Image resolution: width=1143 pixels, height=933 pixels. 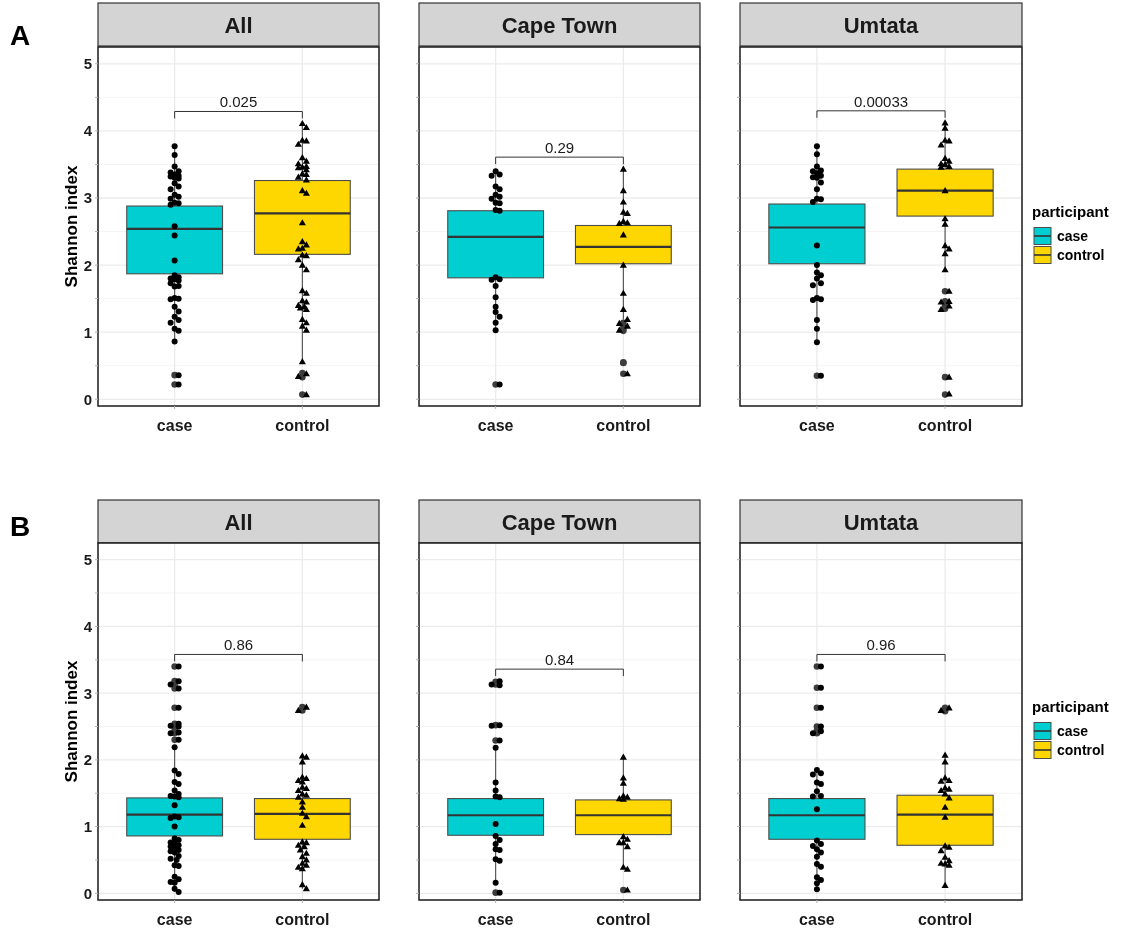 I want to click on annotation: 0.96, so click(x=881, y=645).